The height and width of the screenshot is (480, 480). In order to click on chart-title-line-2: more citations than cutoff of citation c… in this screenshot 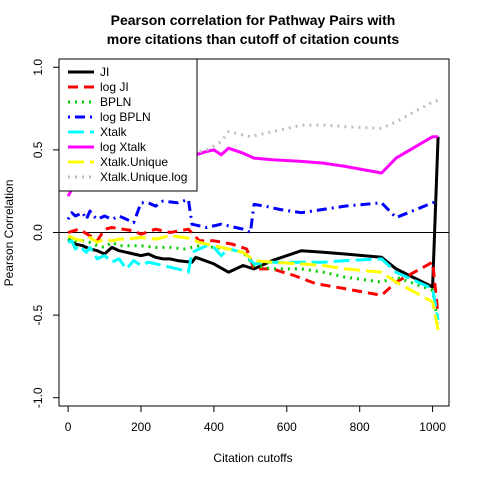, I will do `click(253, 39)`.